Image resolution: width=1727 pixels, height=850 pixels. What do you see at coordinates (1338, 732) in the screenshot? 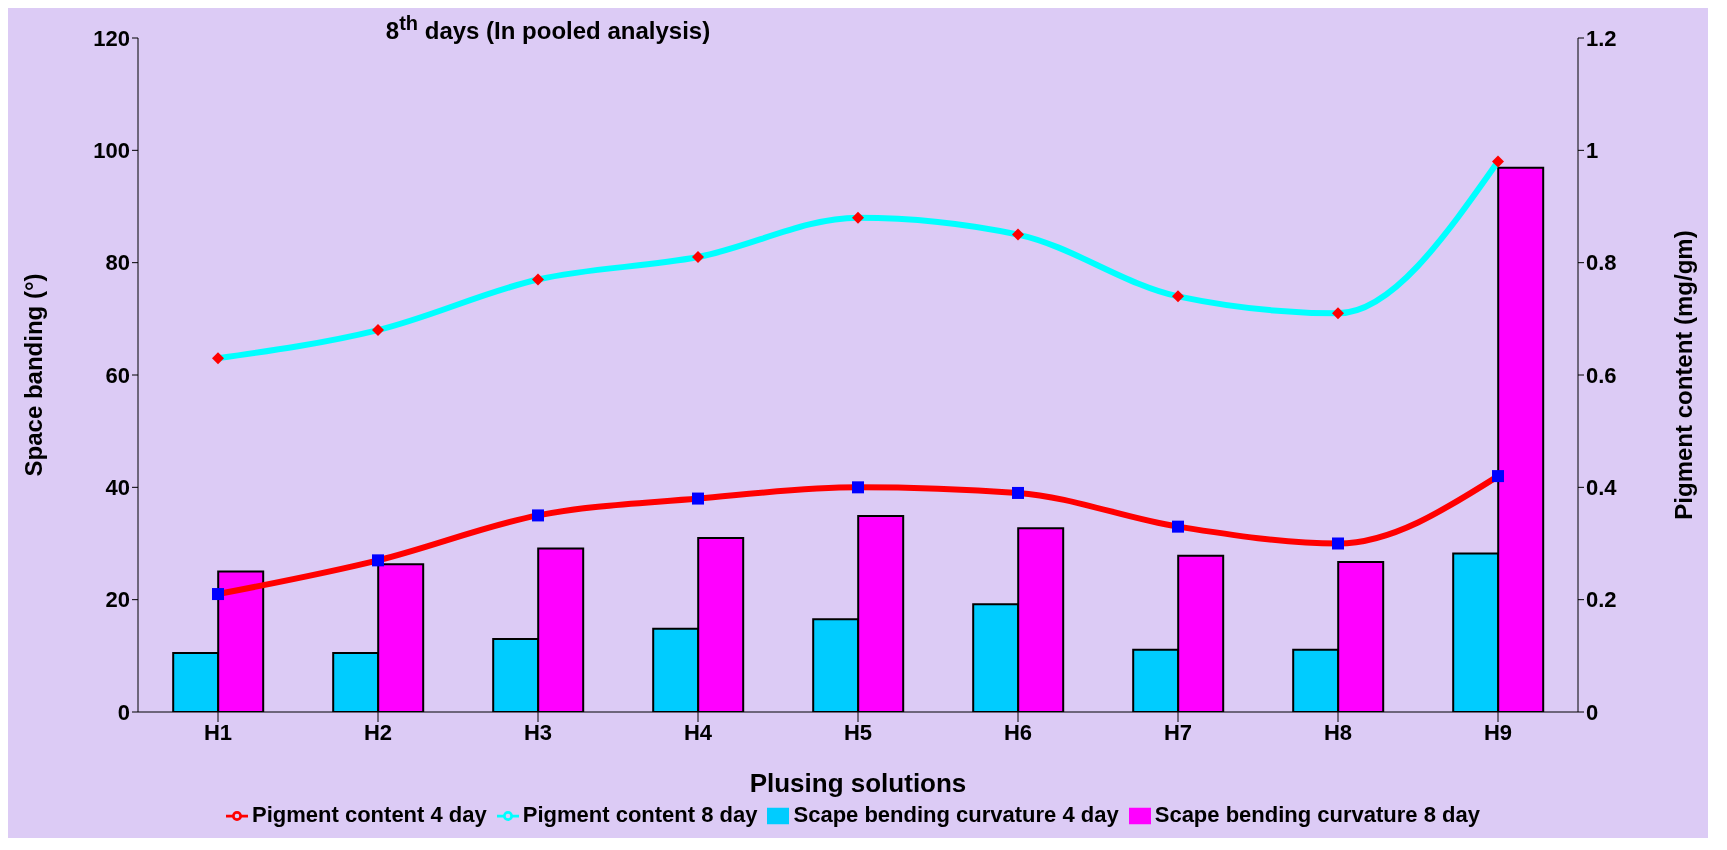
I see `x-tick-label: H8` at bounding box center [1338, 732].